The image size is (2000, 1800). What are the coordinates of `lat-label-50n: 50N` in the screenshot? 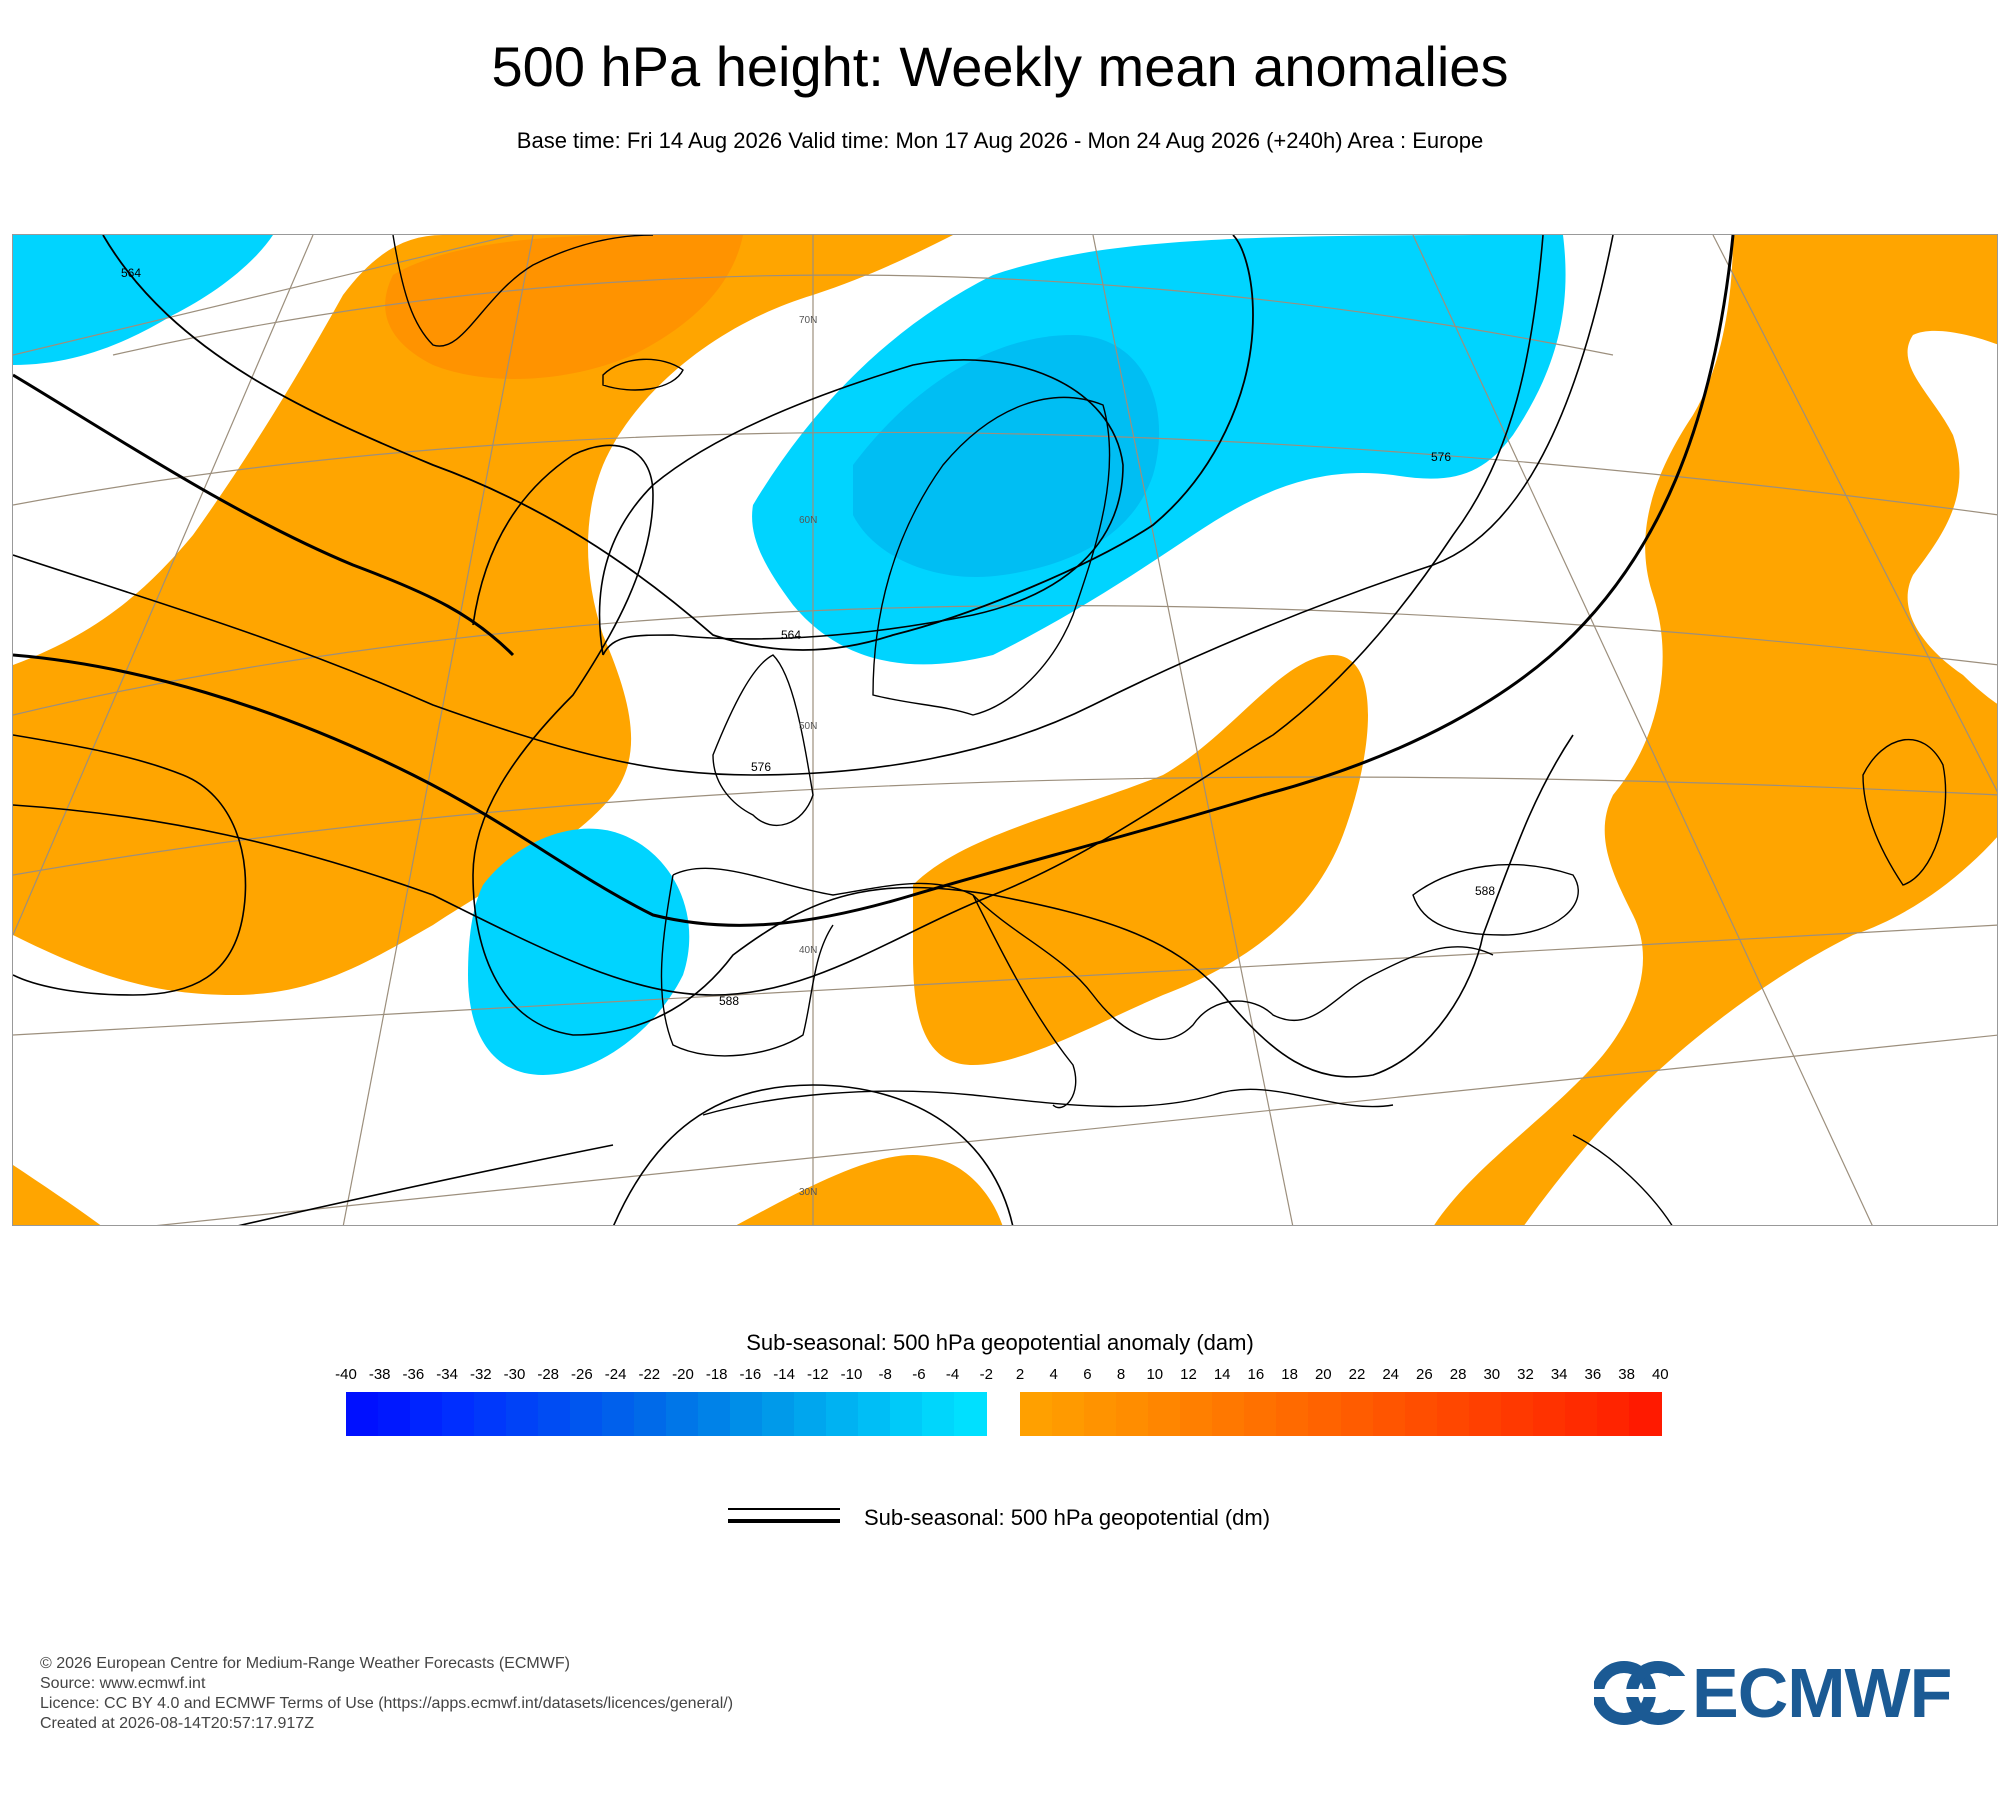 It's located at (808, 726).